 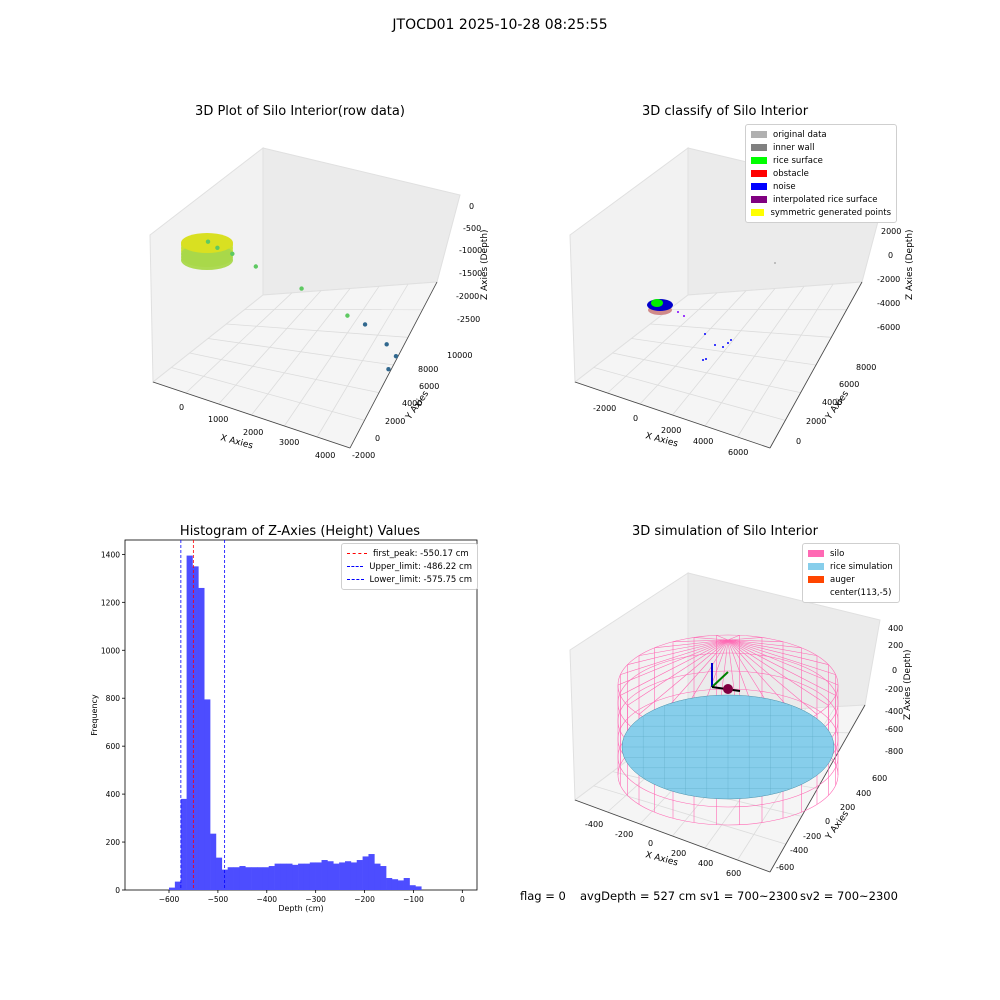 I want to click on legend-item: Lower_limit: -575.75 cm, so click(x=409, y=579).